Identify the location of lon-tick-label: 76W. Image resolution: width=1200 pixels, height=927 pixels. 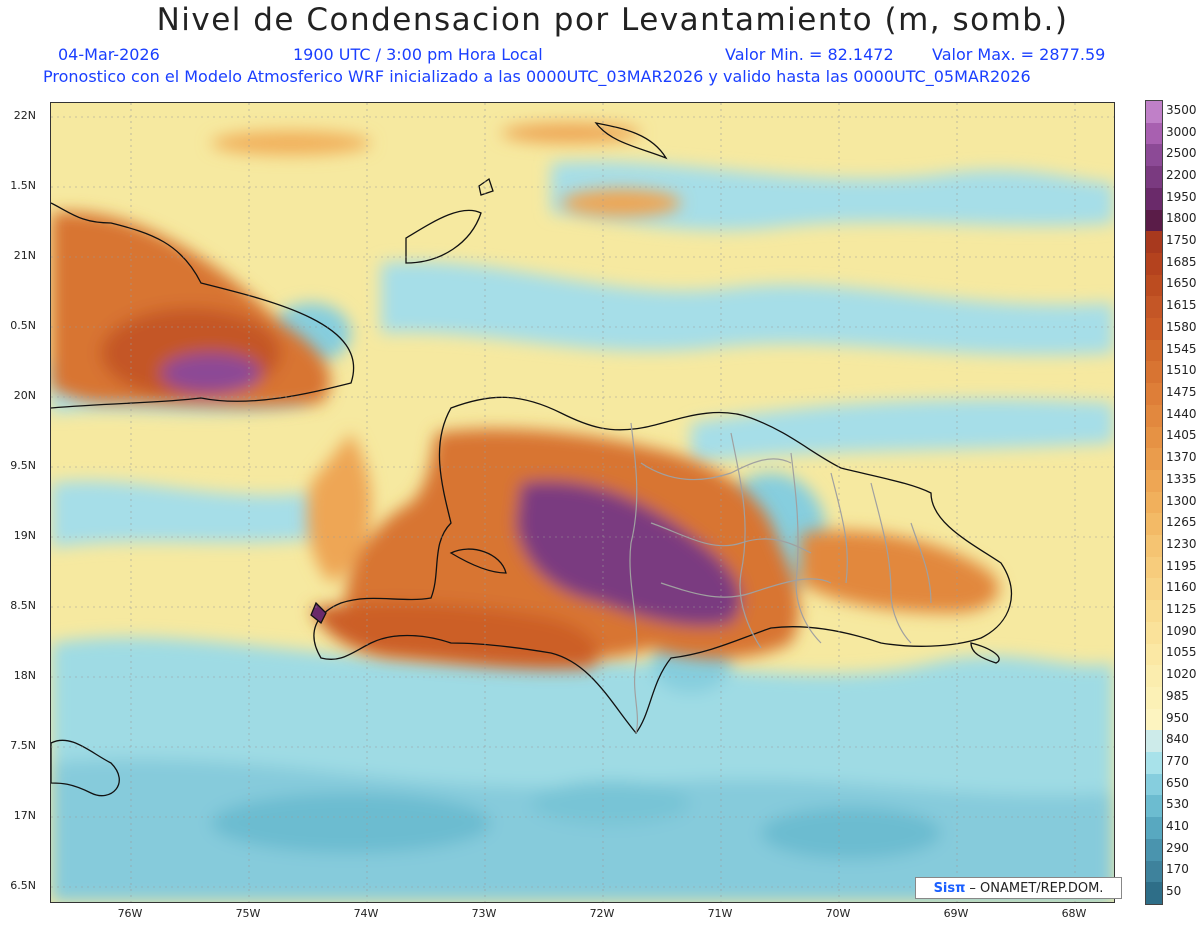
(130, 913).